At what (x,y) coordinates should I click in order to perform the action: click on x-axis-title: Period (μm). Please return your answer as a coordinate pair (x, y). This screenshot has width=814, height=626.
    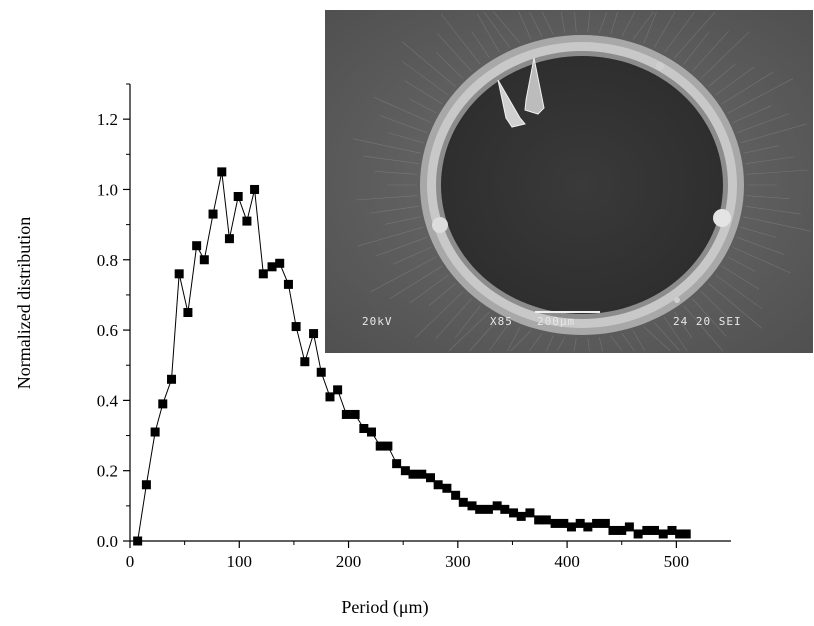
    Looking at the image, I should click on (384, 607).